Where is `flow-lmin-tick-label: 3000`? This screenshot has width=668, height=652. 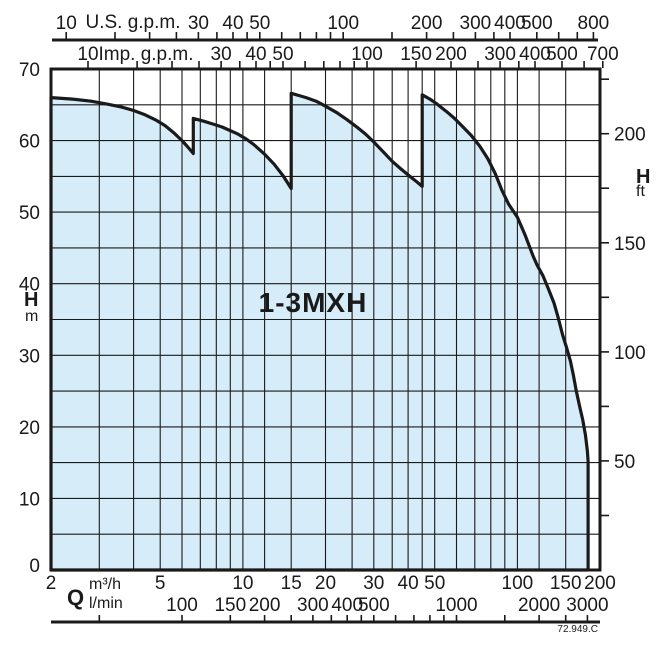 flow-lmin-tick-label: 3000 is located at coordinates (587, 605).